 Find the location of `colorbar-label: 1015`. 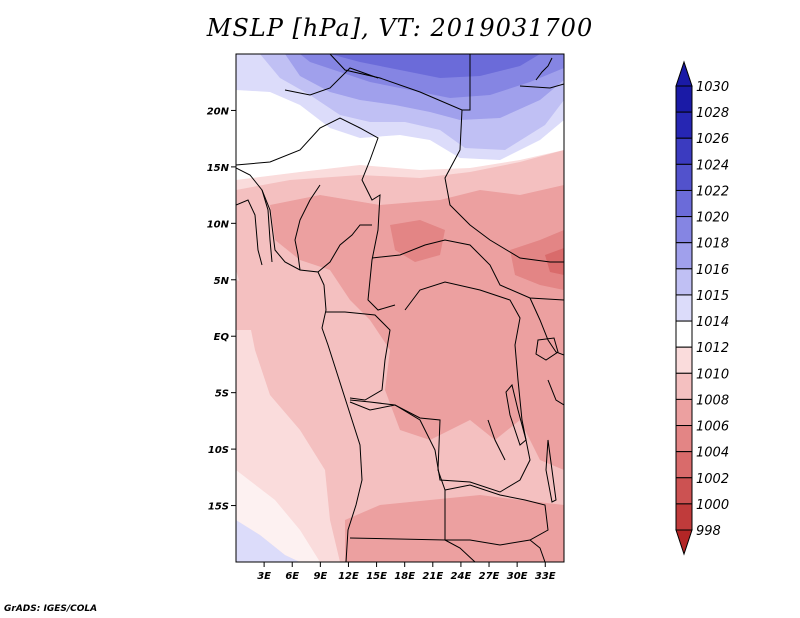

colorbar-label: 1015 is located at coordinates (712, 296).